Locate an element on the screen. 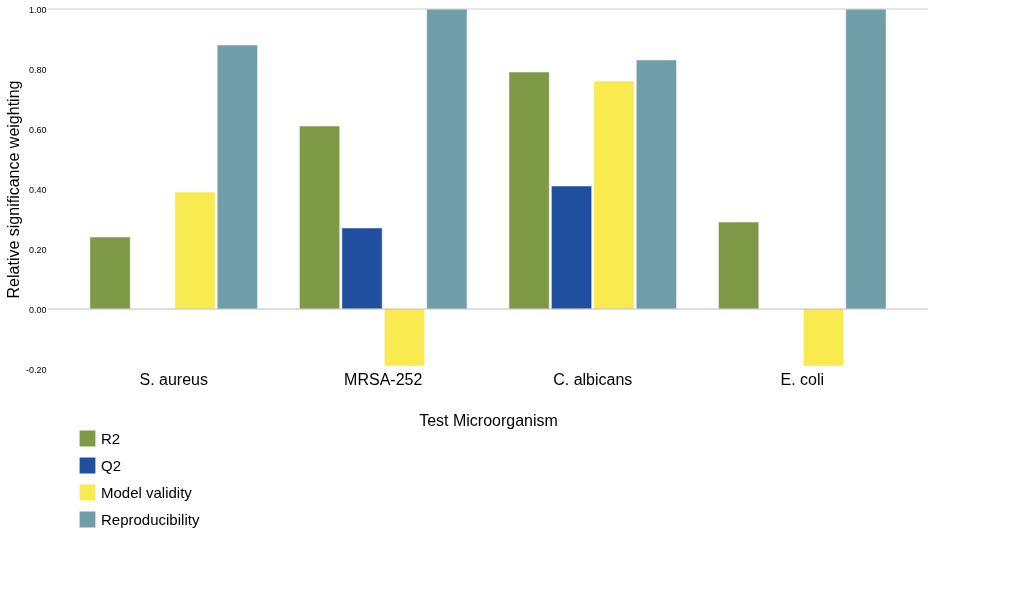 This screenshot has height=593, width=1033. y-tick-label: -0.20 is located at coordinates (36, 369).